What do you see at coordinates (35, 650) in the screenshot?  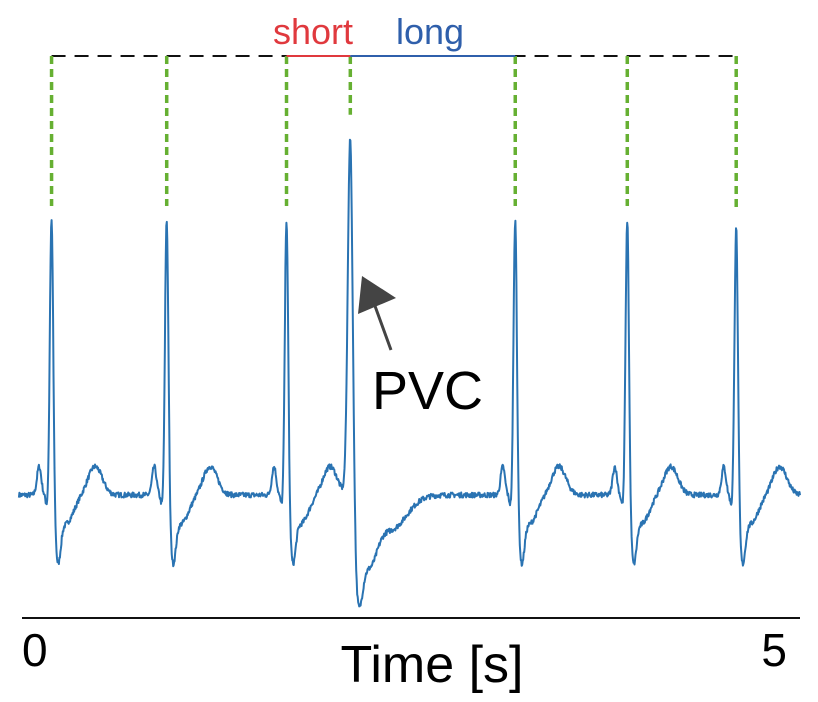 I see `x-tick-label-min: 0` at bounding box center [35, 650].